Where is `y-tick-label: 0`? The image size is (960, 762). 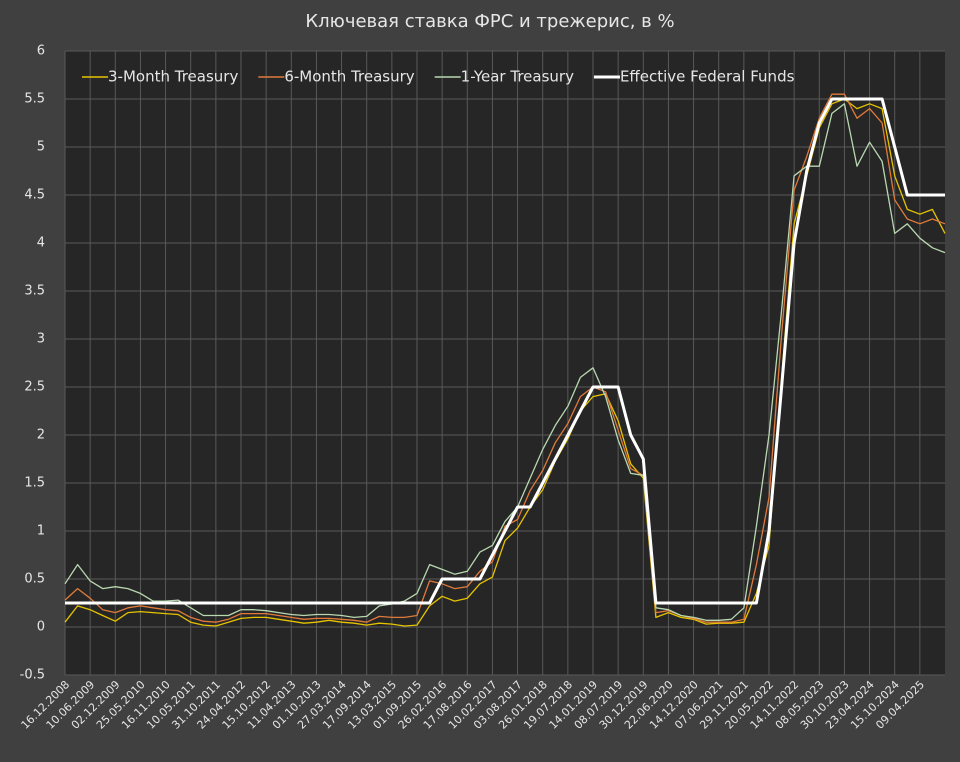 y-tick-label: 0 is located at coordinates (41, 627).